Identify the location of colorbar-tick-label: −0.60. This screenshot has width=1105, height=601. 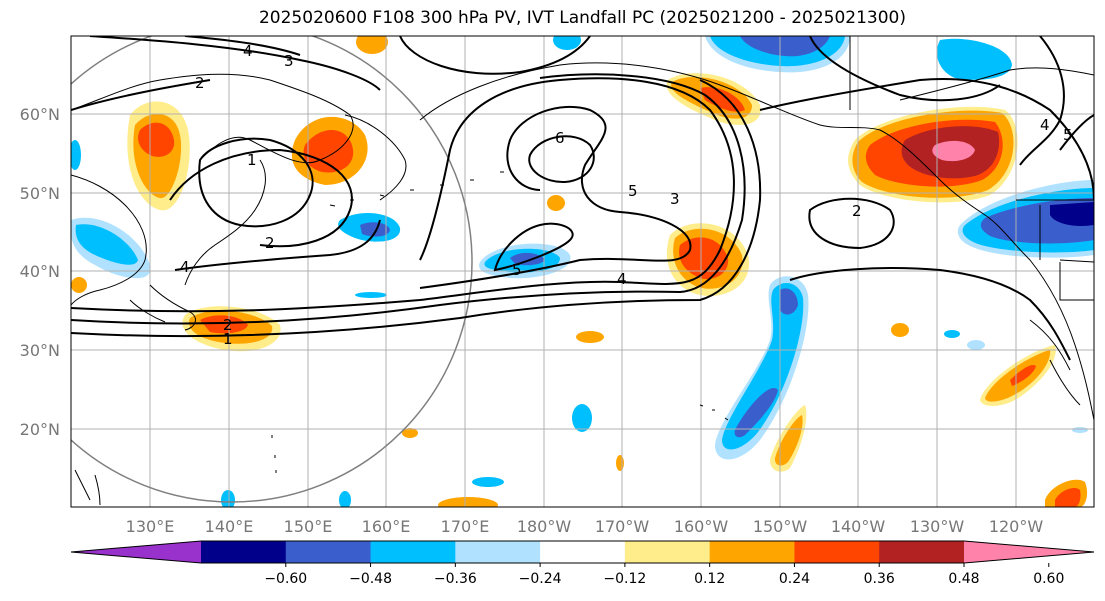
(285, 579).